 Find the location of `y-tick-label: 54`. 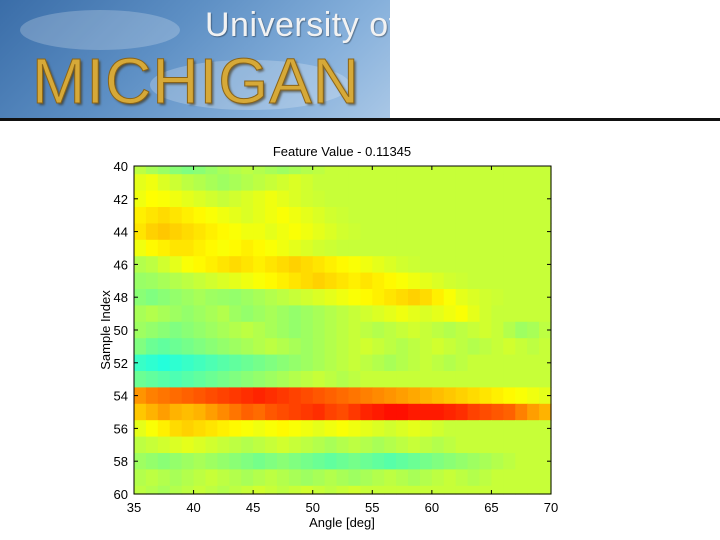

y-tick-label: 54 is located at coordinates (121, 396).